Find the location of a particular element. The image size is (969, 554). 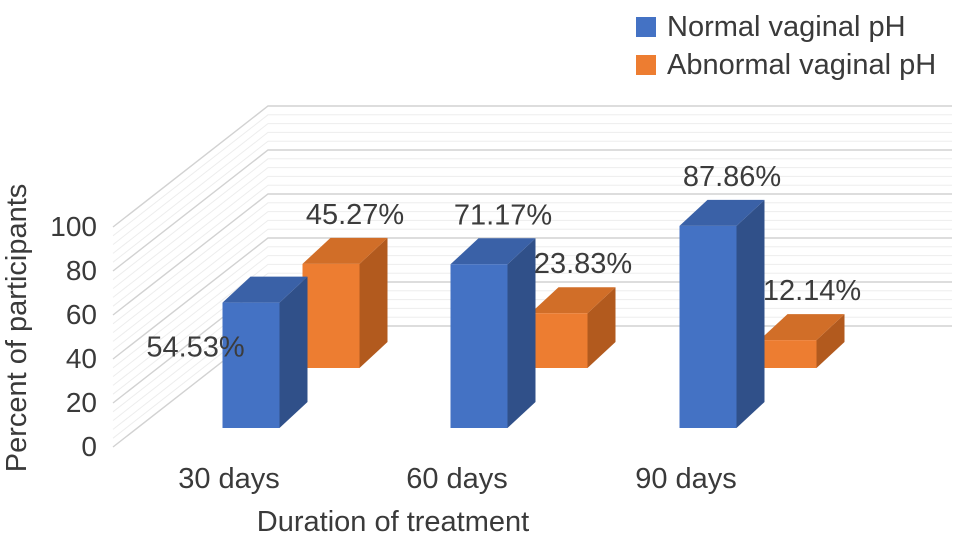

legend-swatch-abnormal-icon is located at coordinates (646, 65).